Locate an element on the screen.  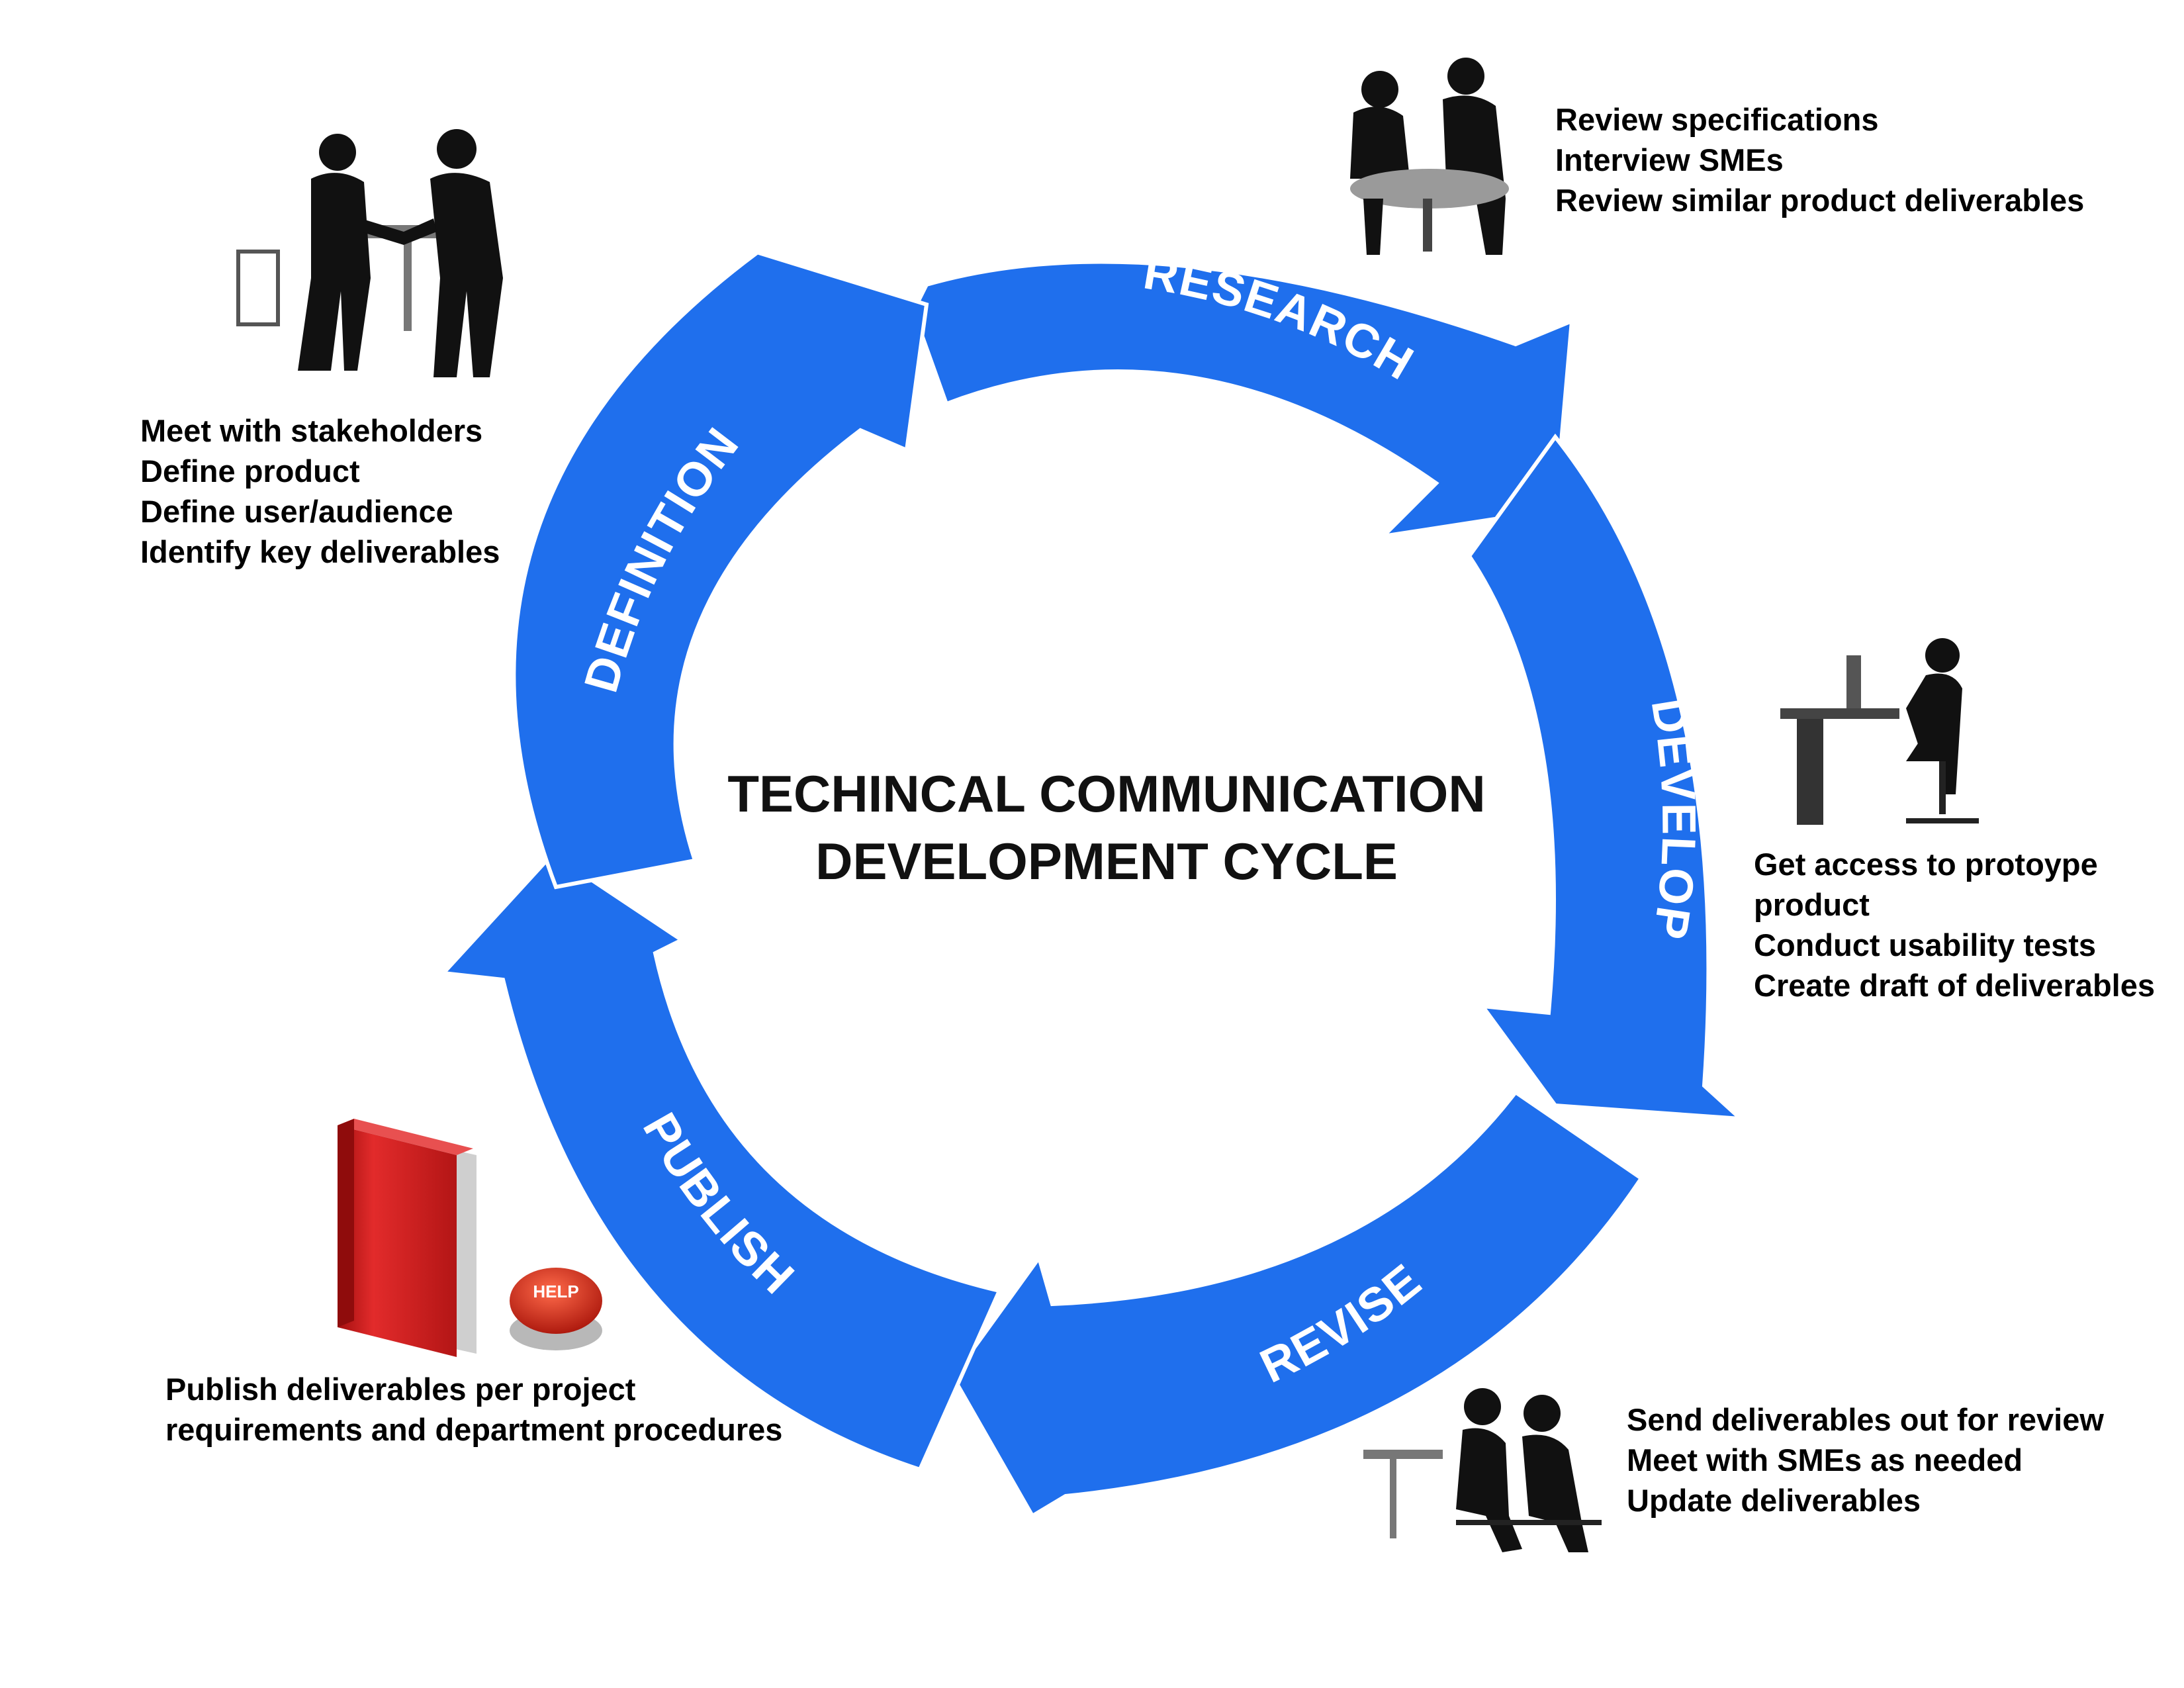
definition-note: Define user/audience is located at coordinates (296, 511).